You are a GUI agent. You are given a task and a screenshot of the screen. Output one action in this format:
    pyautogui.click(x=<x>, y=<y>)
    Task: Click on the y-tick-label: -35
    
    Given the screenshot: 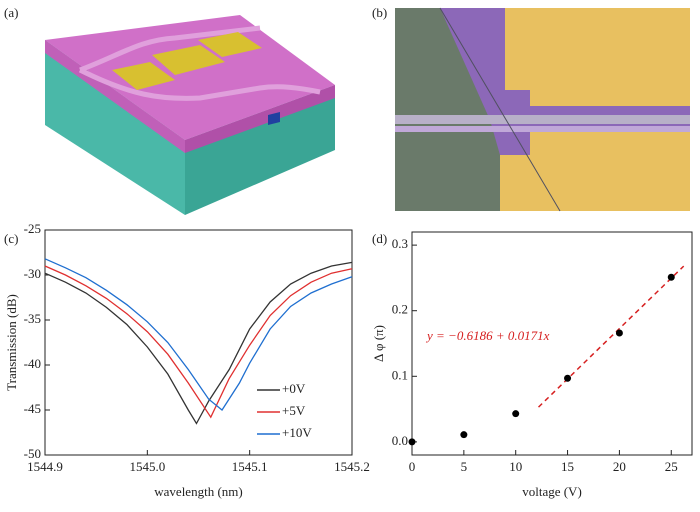 What is the action you would take?
    pyautogui.click(x=32, y=318)
    